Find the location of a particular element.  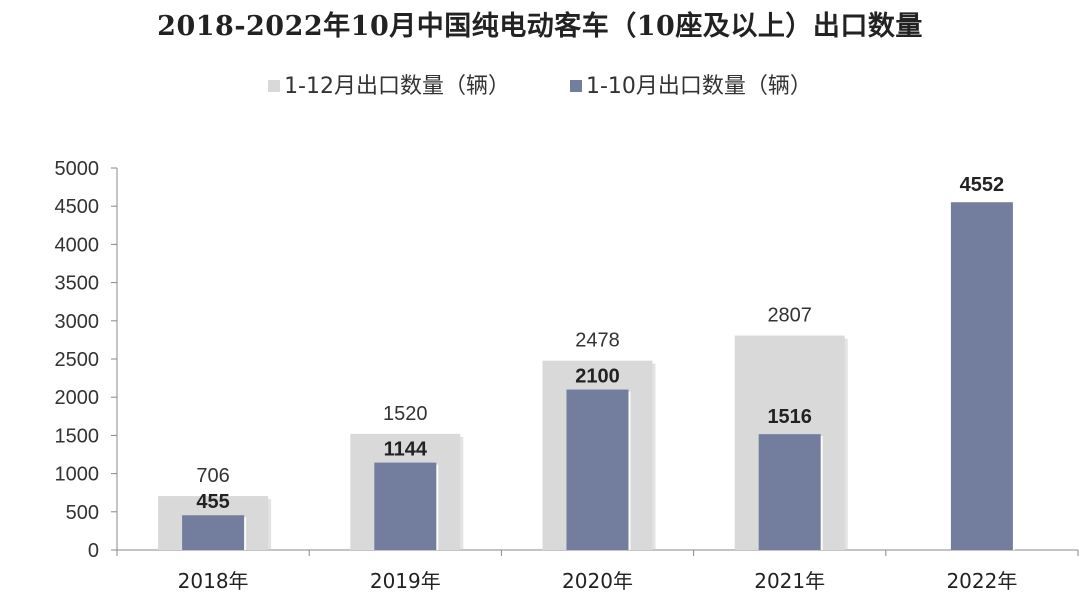

data-label-ytd: 2100 is located at coordinates (597, 377).